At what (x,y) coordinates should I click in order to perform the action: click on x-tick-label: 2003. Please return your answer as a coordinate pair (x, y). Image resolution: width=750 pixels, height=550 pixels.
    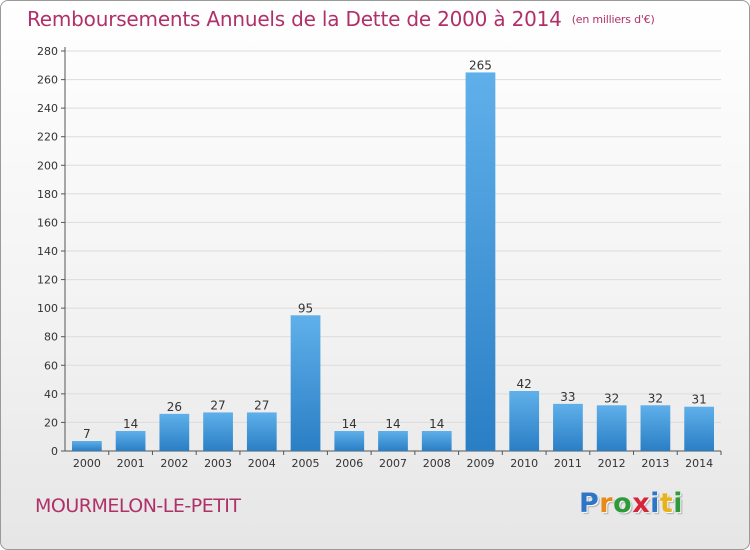
    Looking at the image, I should click on (218, 463).